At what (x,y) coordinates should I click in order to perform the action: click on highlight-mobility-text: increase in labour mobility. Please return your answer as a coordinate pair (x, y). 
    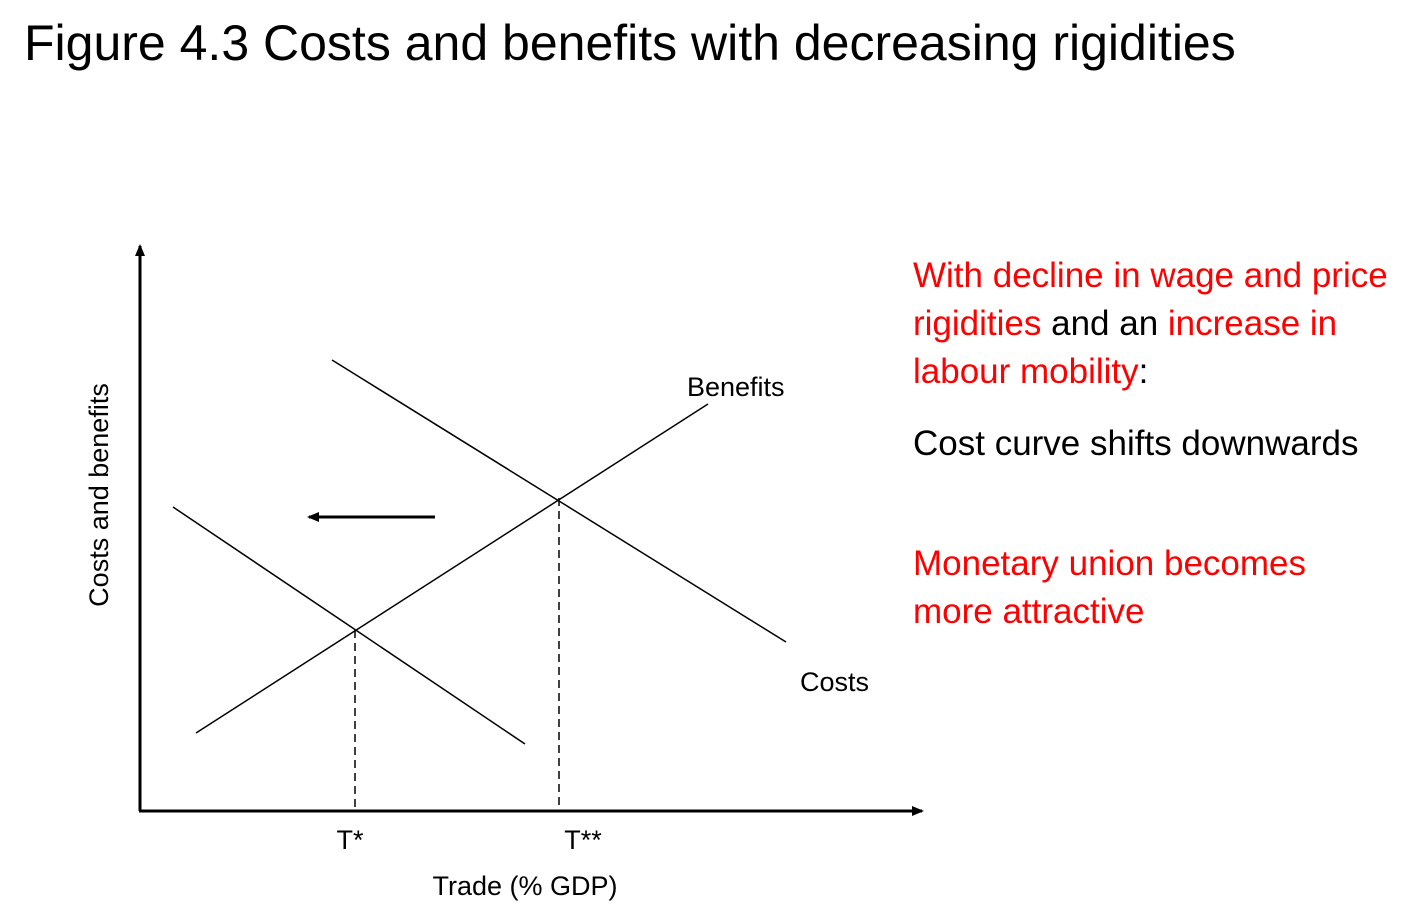
    Looking at the image, I should click on (1125, 347).